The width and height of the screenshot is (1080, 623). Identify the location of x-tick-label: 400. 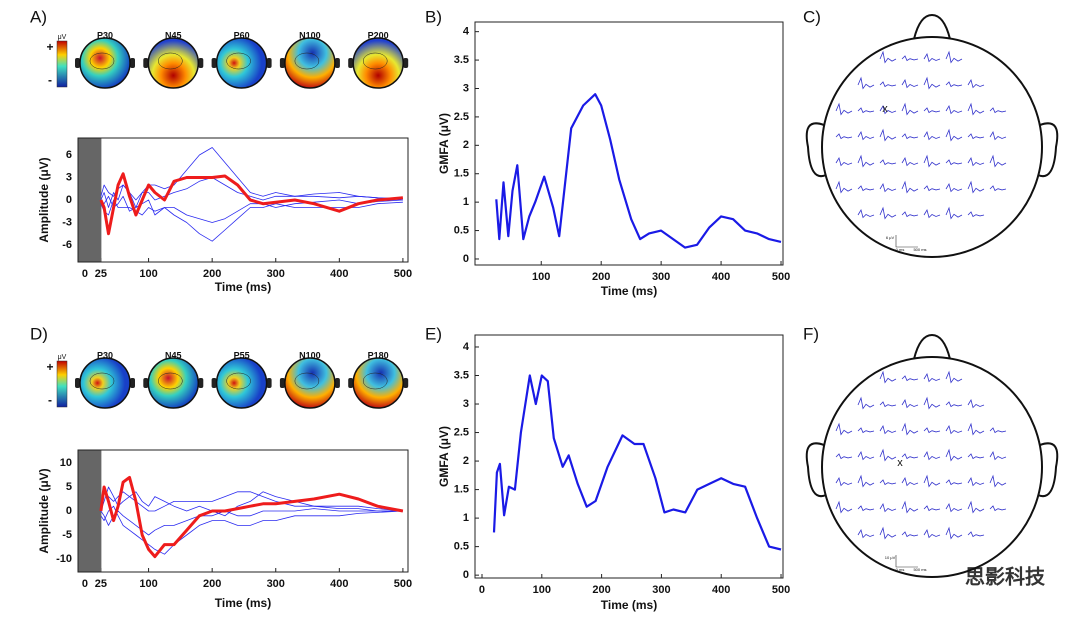
(721, 277).